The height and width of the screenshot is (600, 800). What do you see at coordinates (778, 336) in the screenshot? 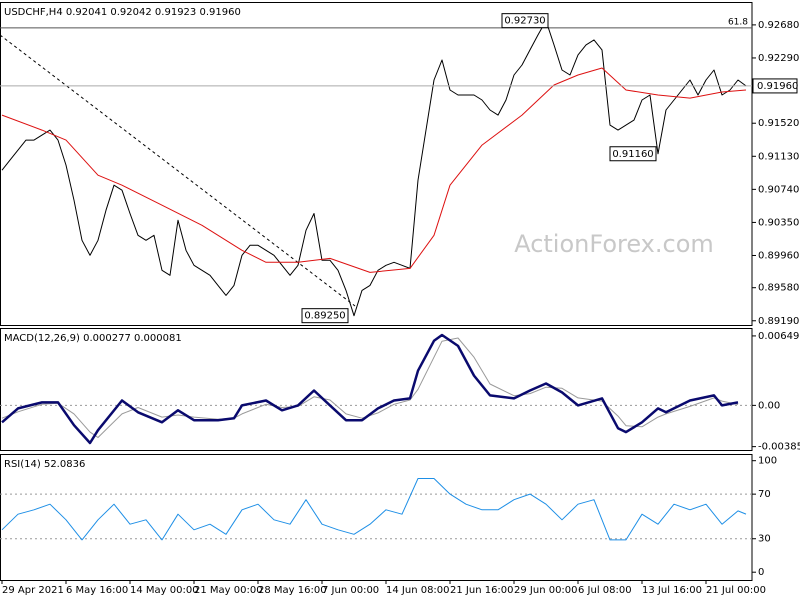
I see `y-tick-label: 0.00649` at bounding box center [778, 336].